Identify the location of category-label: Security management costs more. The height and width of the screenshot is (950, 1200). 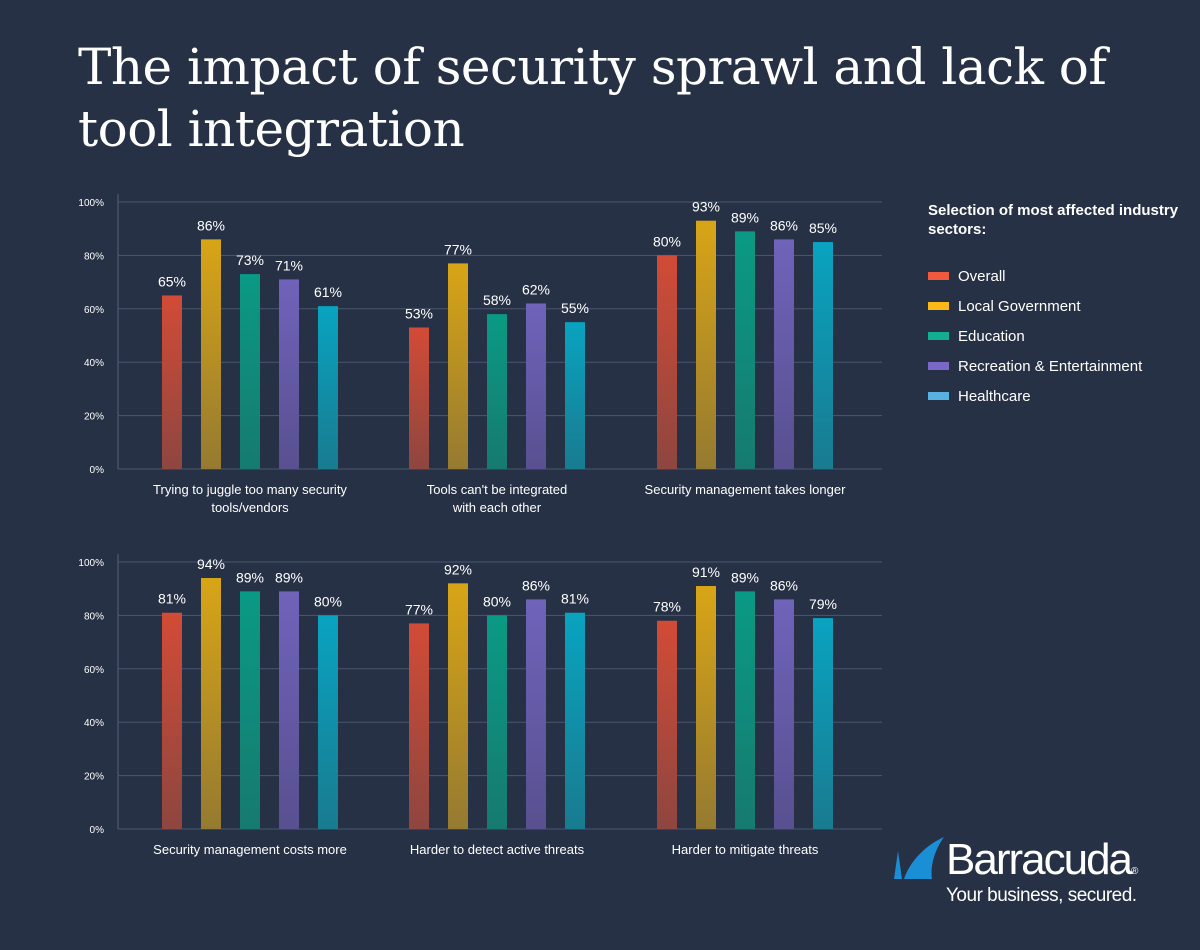
(250, 849).